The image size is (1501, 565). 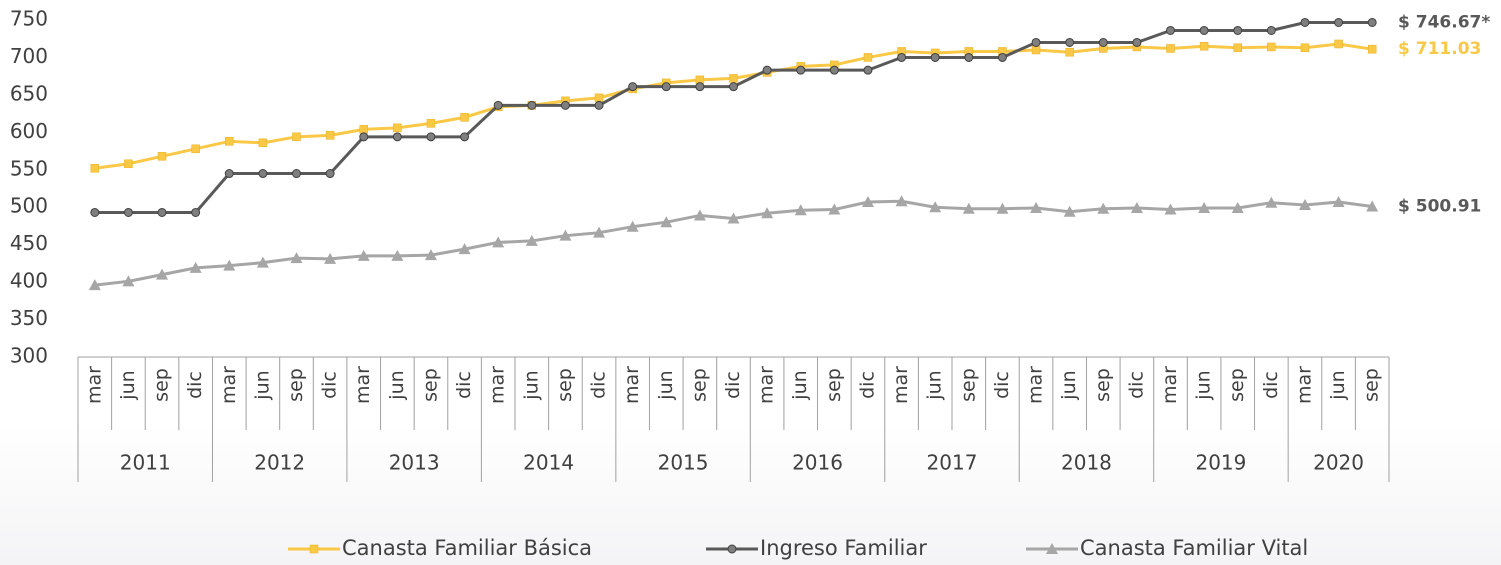 I want to click on legend-label: Canasta Familiar Básica, so click(x=467, y=548).